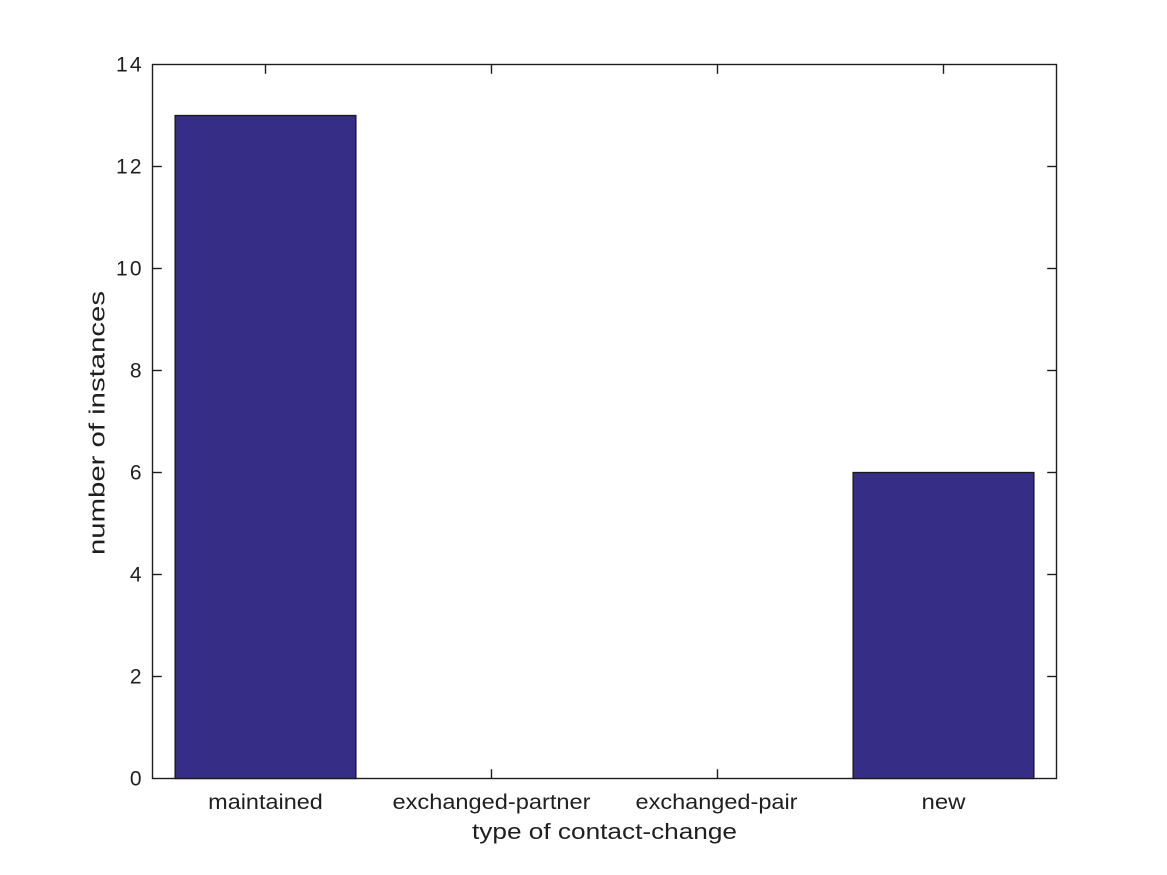  Describe the element at coordinates (604, 831) in the screenshot. I see `svg-text: type of contact-change` at that location.